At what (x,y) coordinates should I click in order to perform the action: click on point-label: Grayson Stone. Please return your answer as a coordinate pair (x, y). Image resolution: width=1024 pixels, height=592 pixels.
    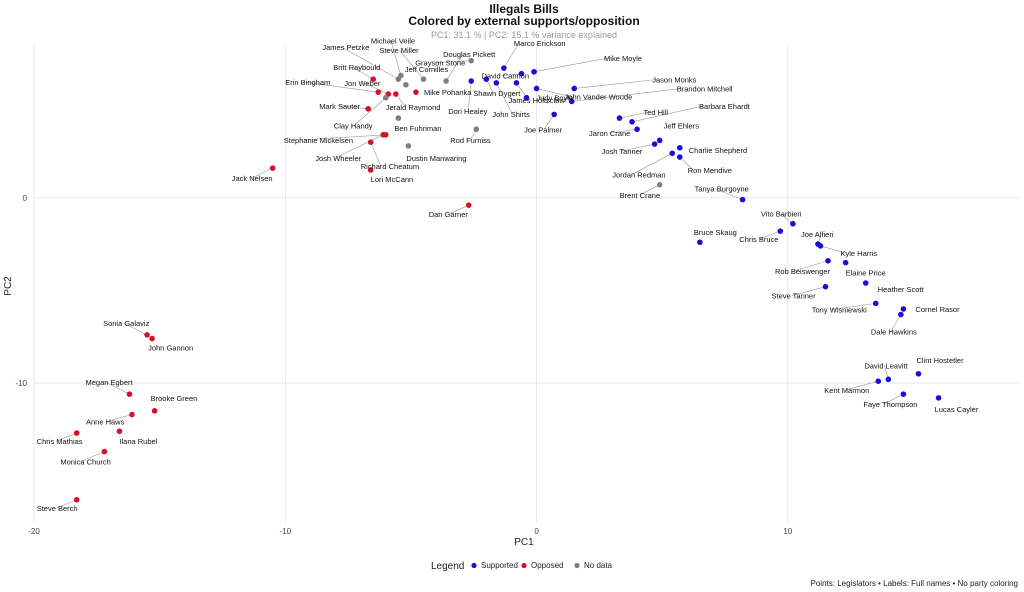
    Looking at the image, I should click on (440, 63).